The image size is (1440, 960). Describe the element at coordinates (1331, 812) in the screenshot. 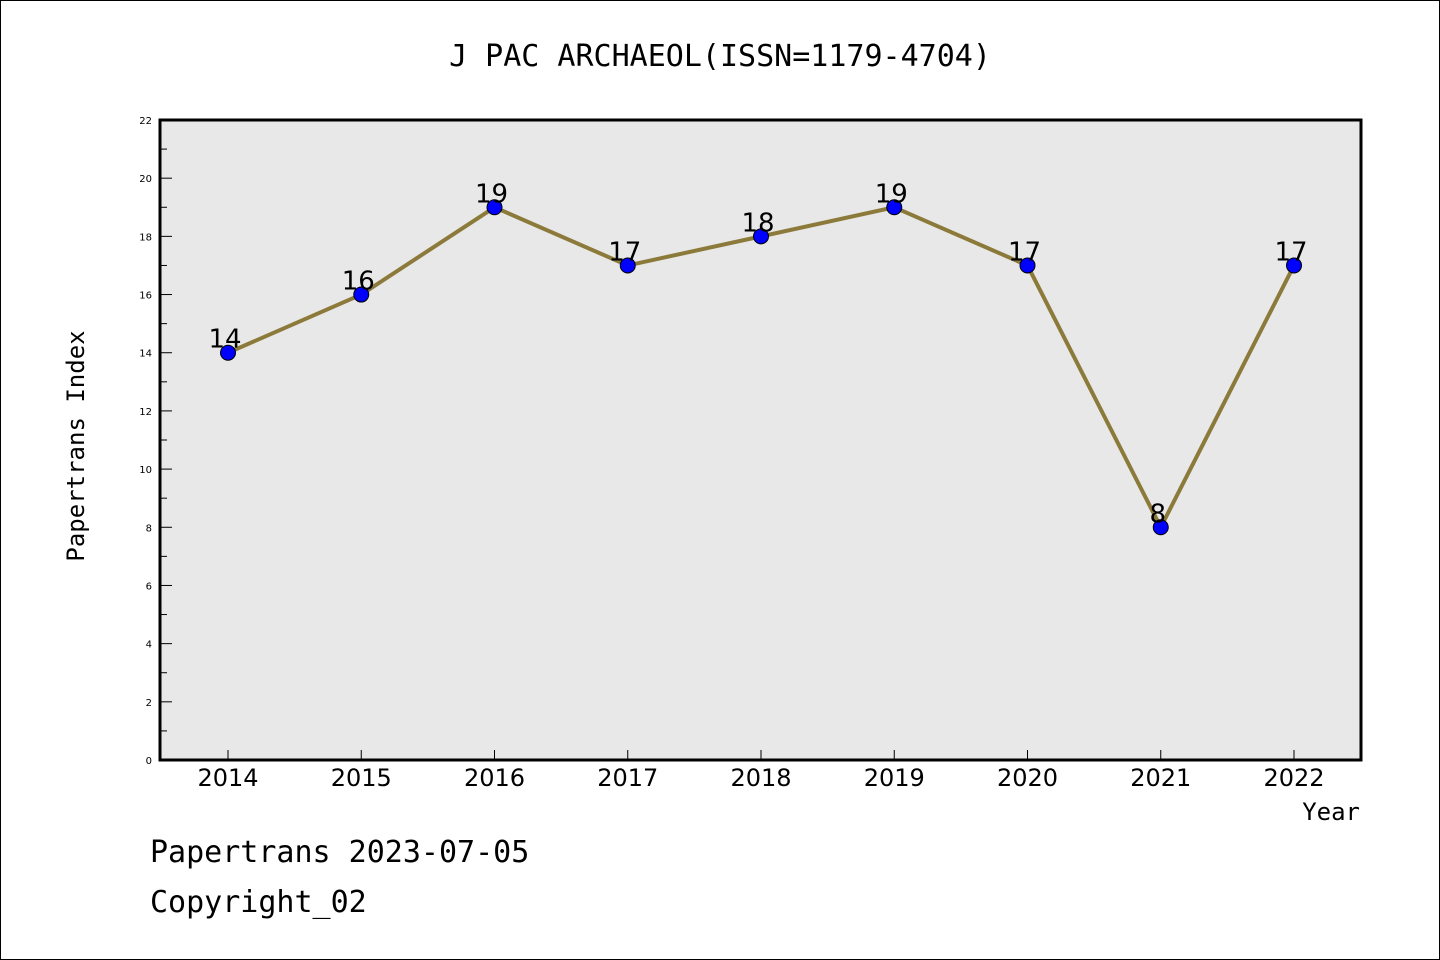

I see `x-axis-label: Year` at that location.